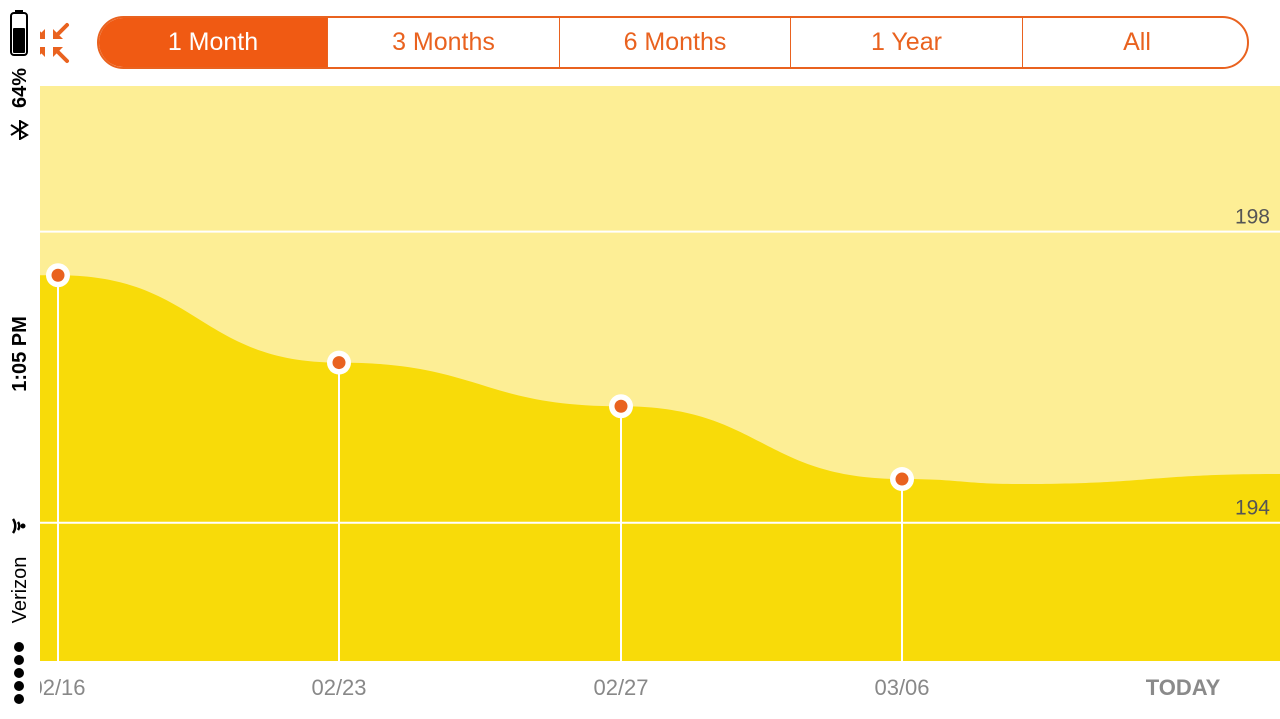 The image size is (1280, 719). What do you see at coordinates (19, 33) in the screenshot?
I see `battery-icon` at bounding box center [19, 33].